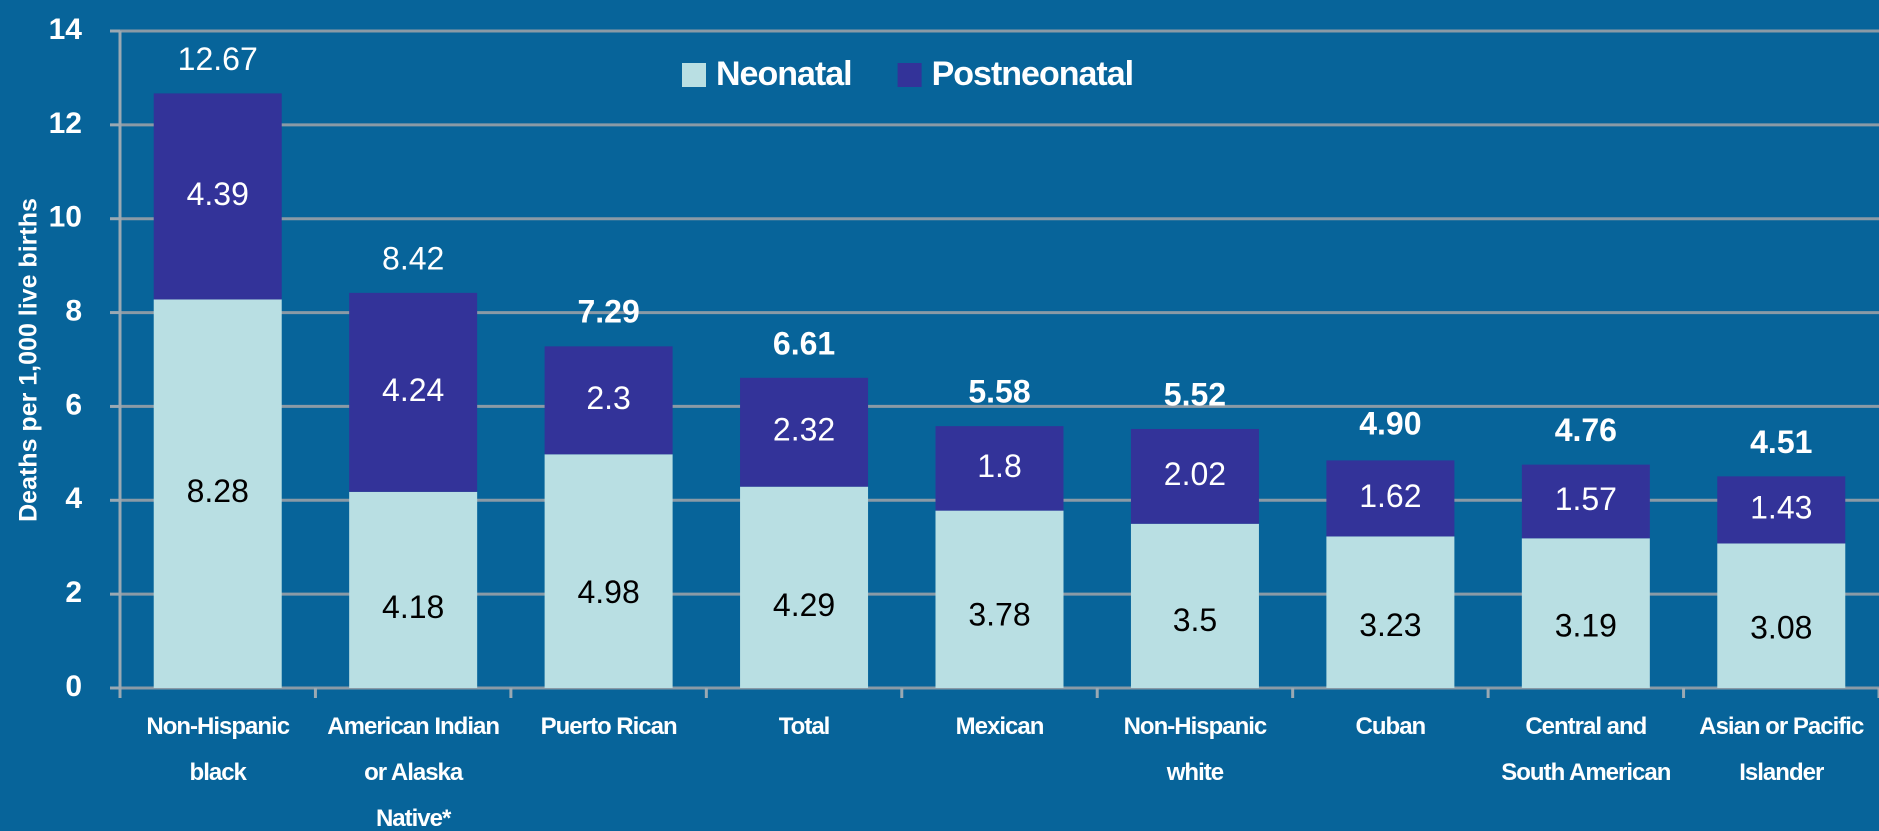 The width and height of the screenshot is (1879, 831). What do you see at coordinates (784, 74) in the screenshot?
I see `legend-label: Neonatal` at bounding box center [784, 74].